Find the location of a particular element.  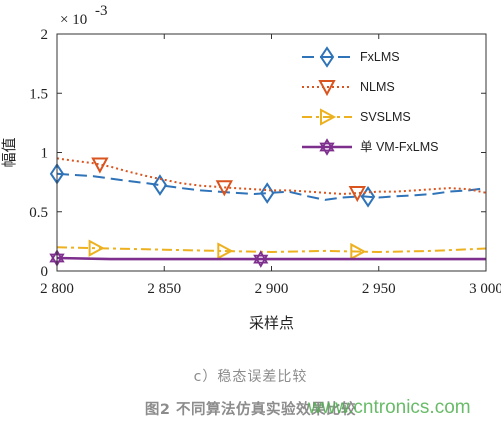

x-tick-label: 2 850 is located at coordinates (164, 289).